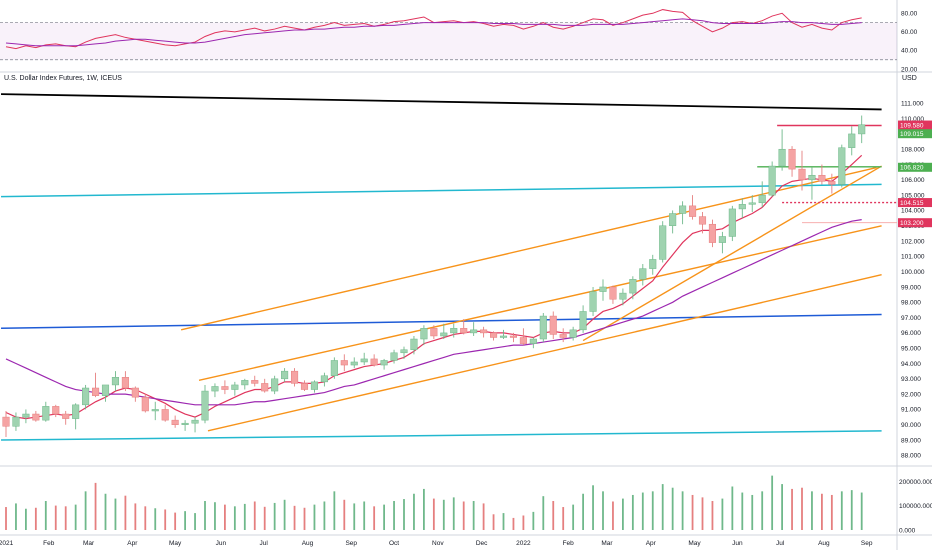  What do you see at coordinates (89, 543) in the screenshot?
I see `x-tick-label: Mar` at bounding box center [89, 543].